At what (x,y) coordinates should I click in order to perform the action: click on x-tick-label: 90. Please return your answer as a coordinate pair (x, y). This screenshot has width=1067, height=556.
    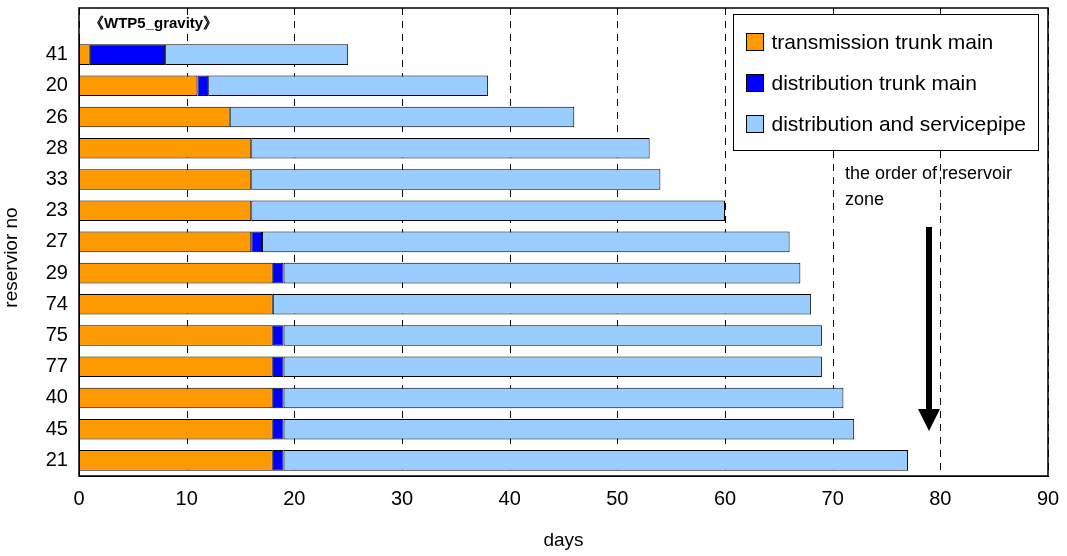
    Looking at the image, I should click on (1048, 497).